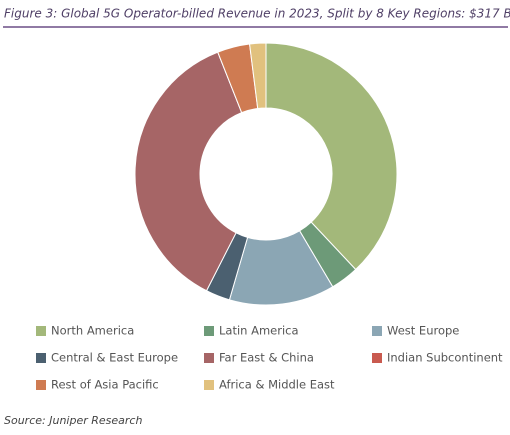 Image resolution: width=510 pixels, height=435 pixels. Describe the element at coordinates (73, 420) in the screenshot. I see `source: Source: Juniper Research` at that location.